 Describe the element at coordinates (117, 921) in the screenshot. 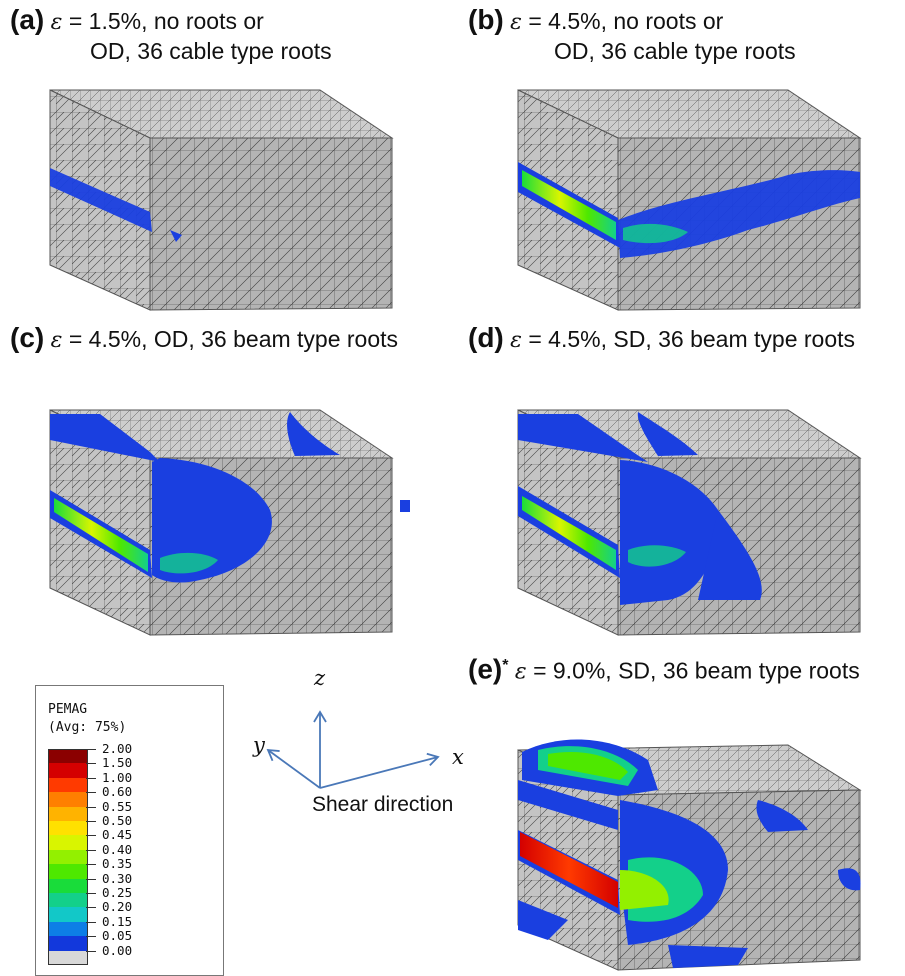

I see `legend-value: 0.15` at that location.